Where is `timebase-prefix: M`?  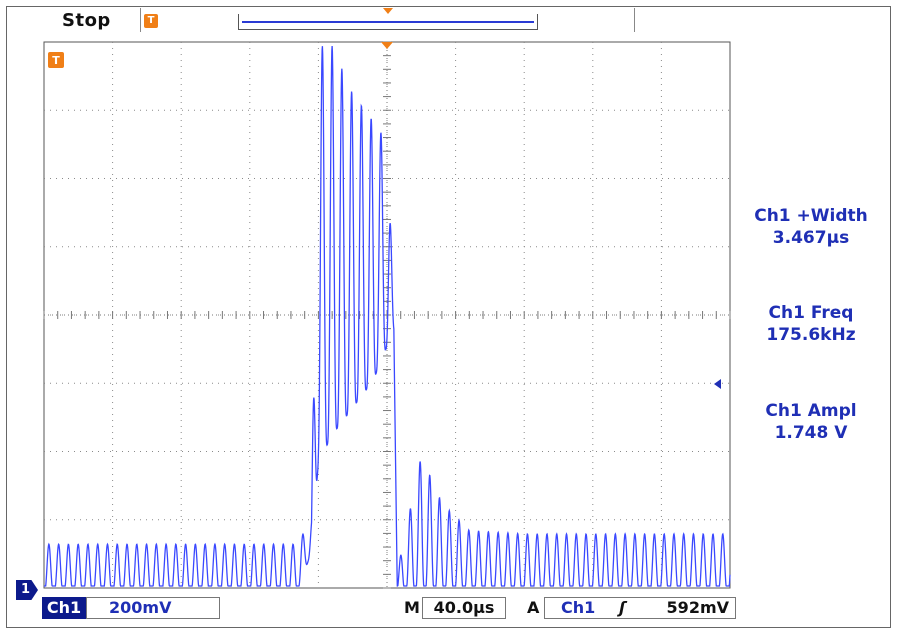 timebase-prefix: M is located at coordinates (412, 607).